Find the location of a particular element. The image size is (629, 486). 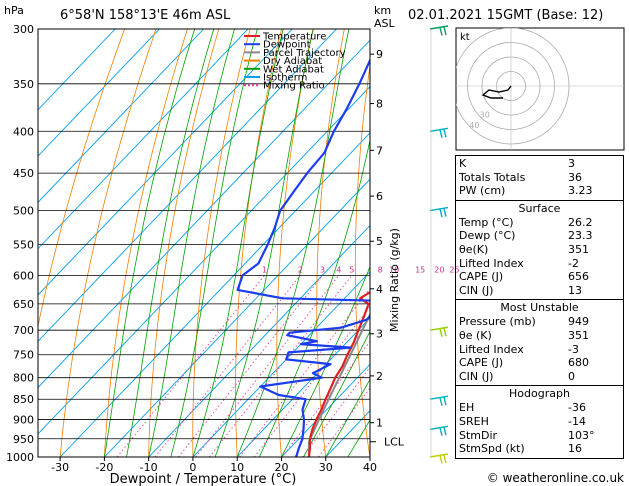

legend-label: Mixing Ratio is located at coordinates (294, 86).